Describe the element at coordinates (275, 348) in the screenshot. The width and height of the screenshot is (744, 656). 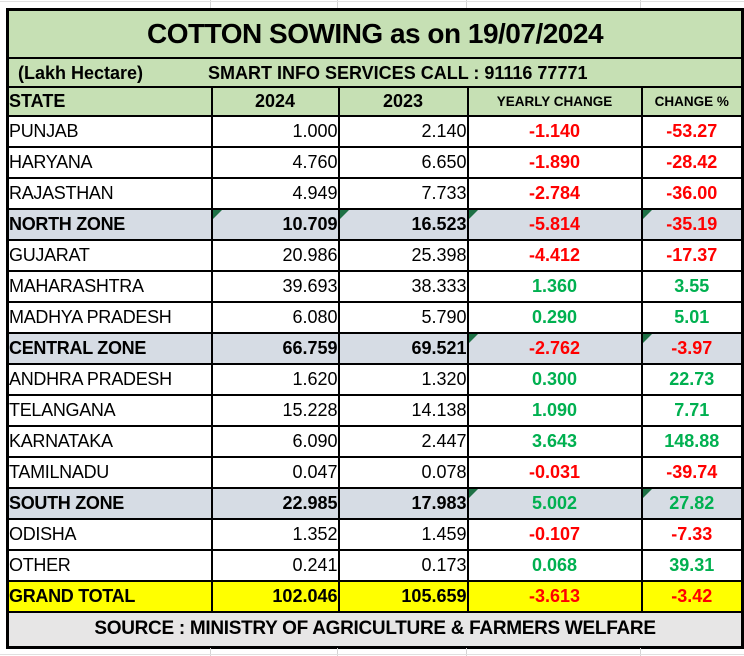
I see `value-2024-cell: 66.759` at that location.